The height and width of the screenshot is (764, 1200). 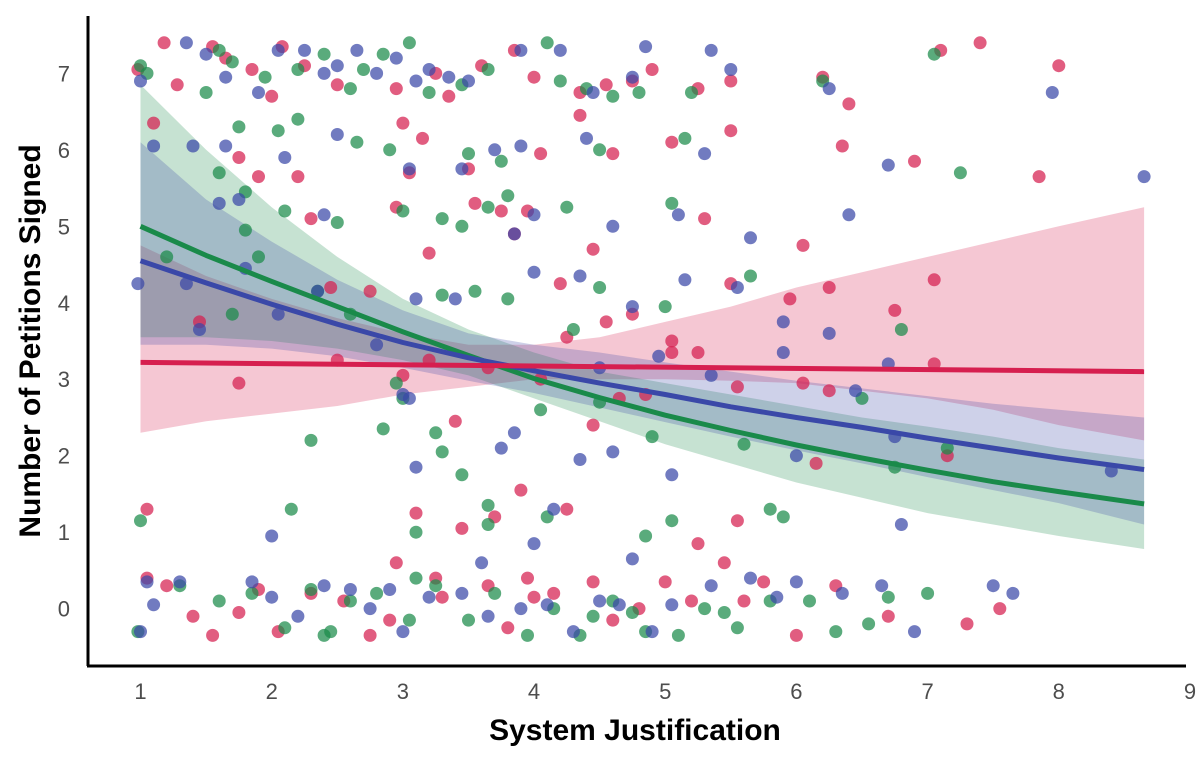 What do you see at coordinates (665, 691) in the screenshot?
I see `x-tick-label: 5` at bounding box center [665, 691].